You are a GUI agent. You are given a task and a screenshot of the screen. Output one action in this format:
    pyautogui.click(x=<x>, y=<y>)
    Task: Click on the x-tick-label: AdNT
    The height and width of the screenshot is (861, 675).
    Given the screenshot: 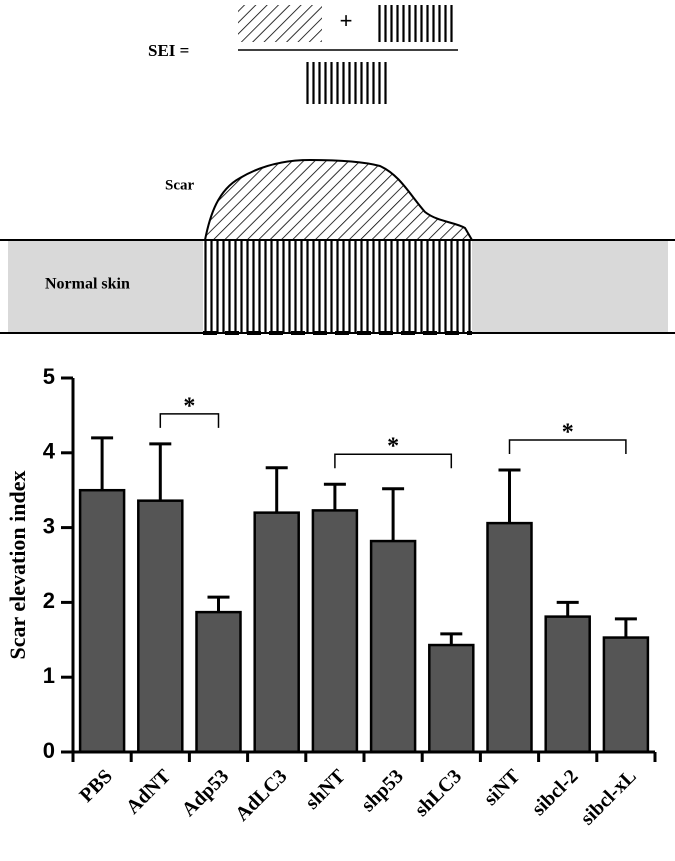 What is the action you would take?
    pyautogui.click(x=149, y=792)
    